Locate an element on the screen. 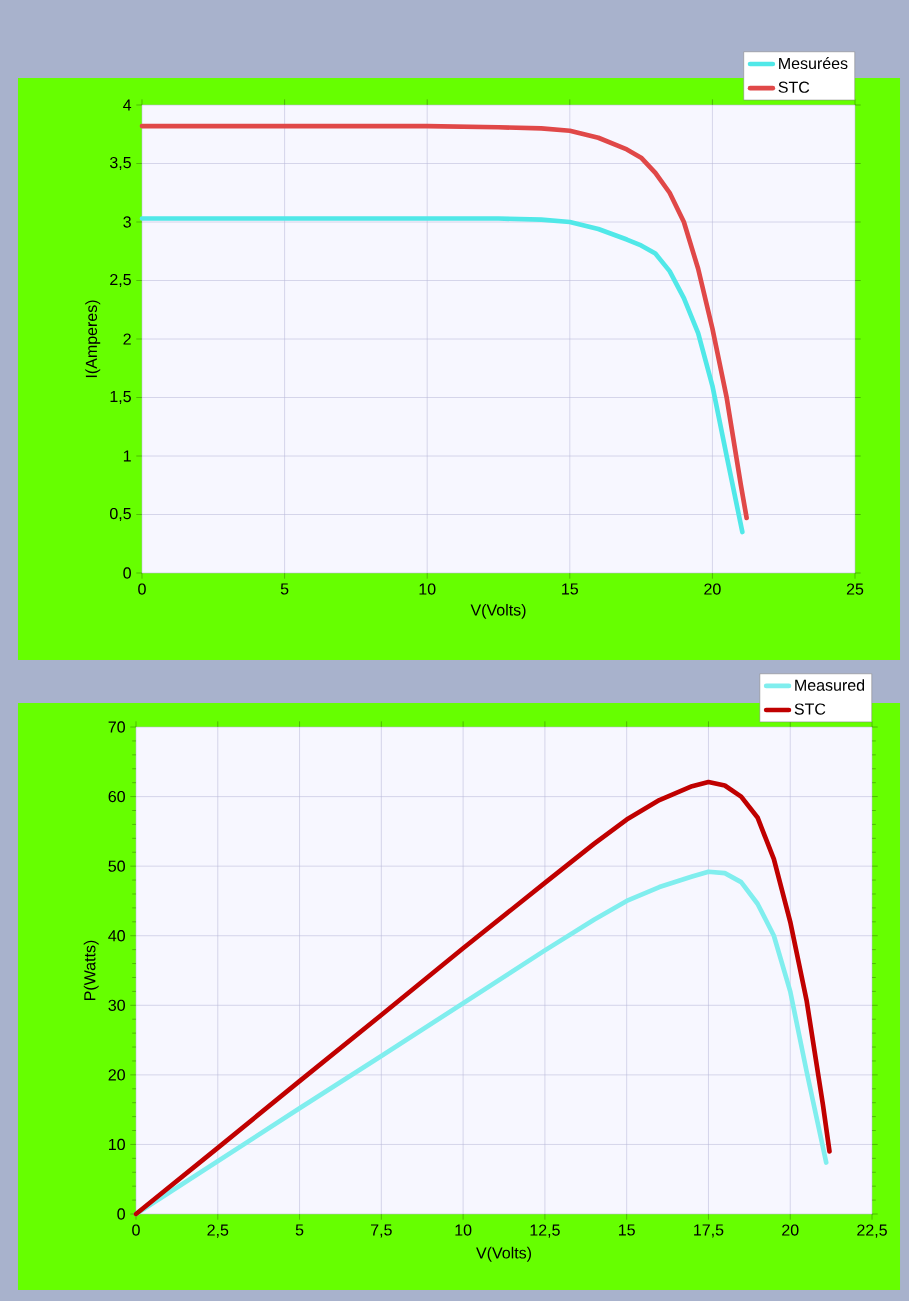 Image resolution: width=909 pixels, height=1301 pixels. y-tick-label: 1,5 is located at coordinates (120, 397).